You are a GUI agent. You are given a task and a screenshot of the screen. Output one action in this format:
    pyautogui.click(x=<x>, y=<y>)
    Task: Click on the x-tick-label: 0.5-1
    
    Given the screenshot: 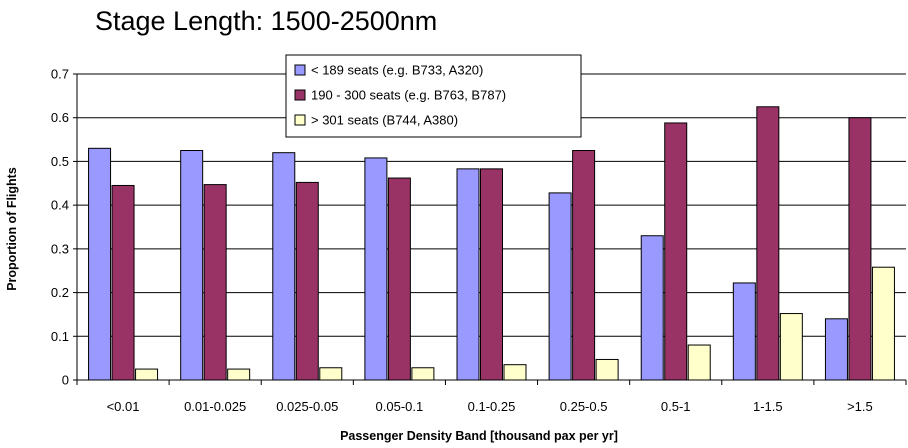 What is the action you would take?
    pyautogui.click(x=676, y=406)
    